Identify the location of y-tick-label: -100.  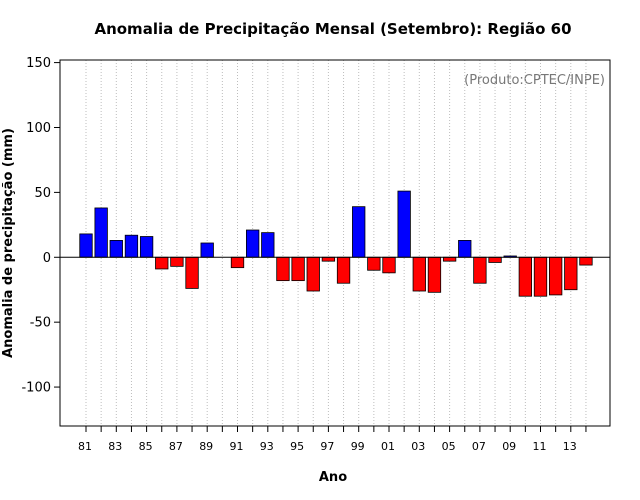
(36, 388).